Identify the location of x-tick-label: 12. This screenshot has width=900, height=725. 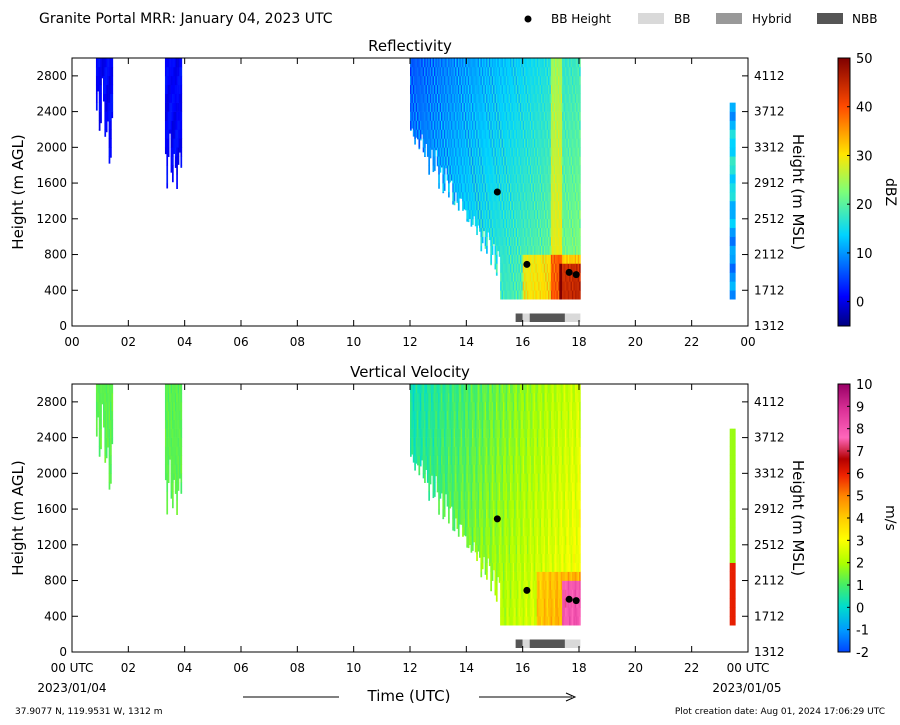
(409, 342).